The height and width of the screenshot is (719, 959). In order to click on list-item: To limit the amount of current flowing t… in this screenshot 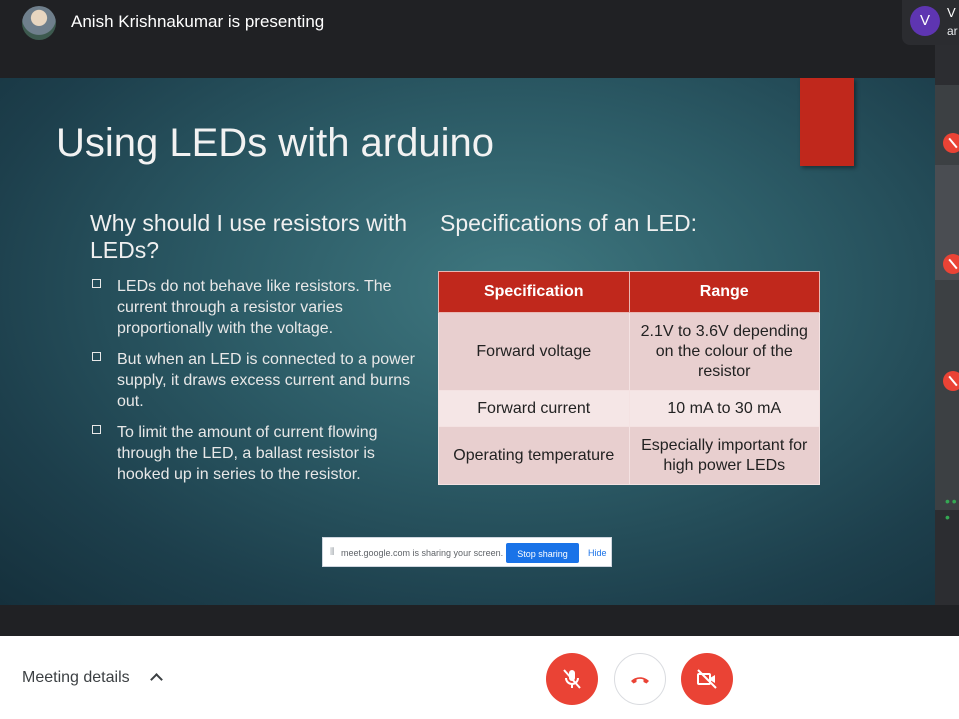, I will do `click(257, 453)`.